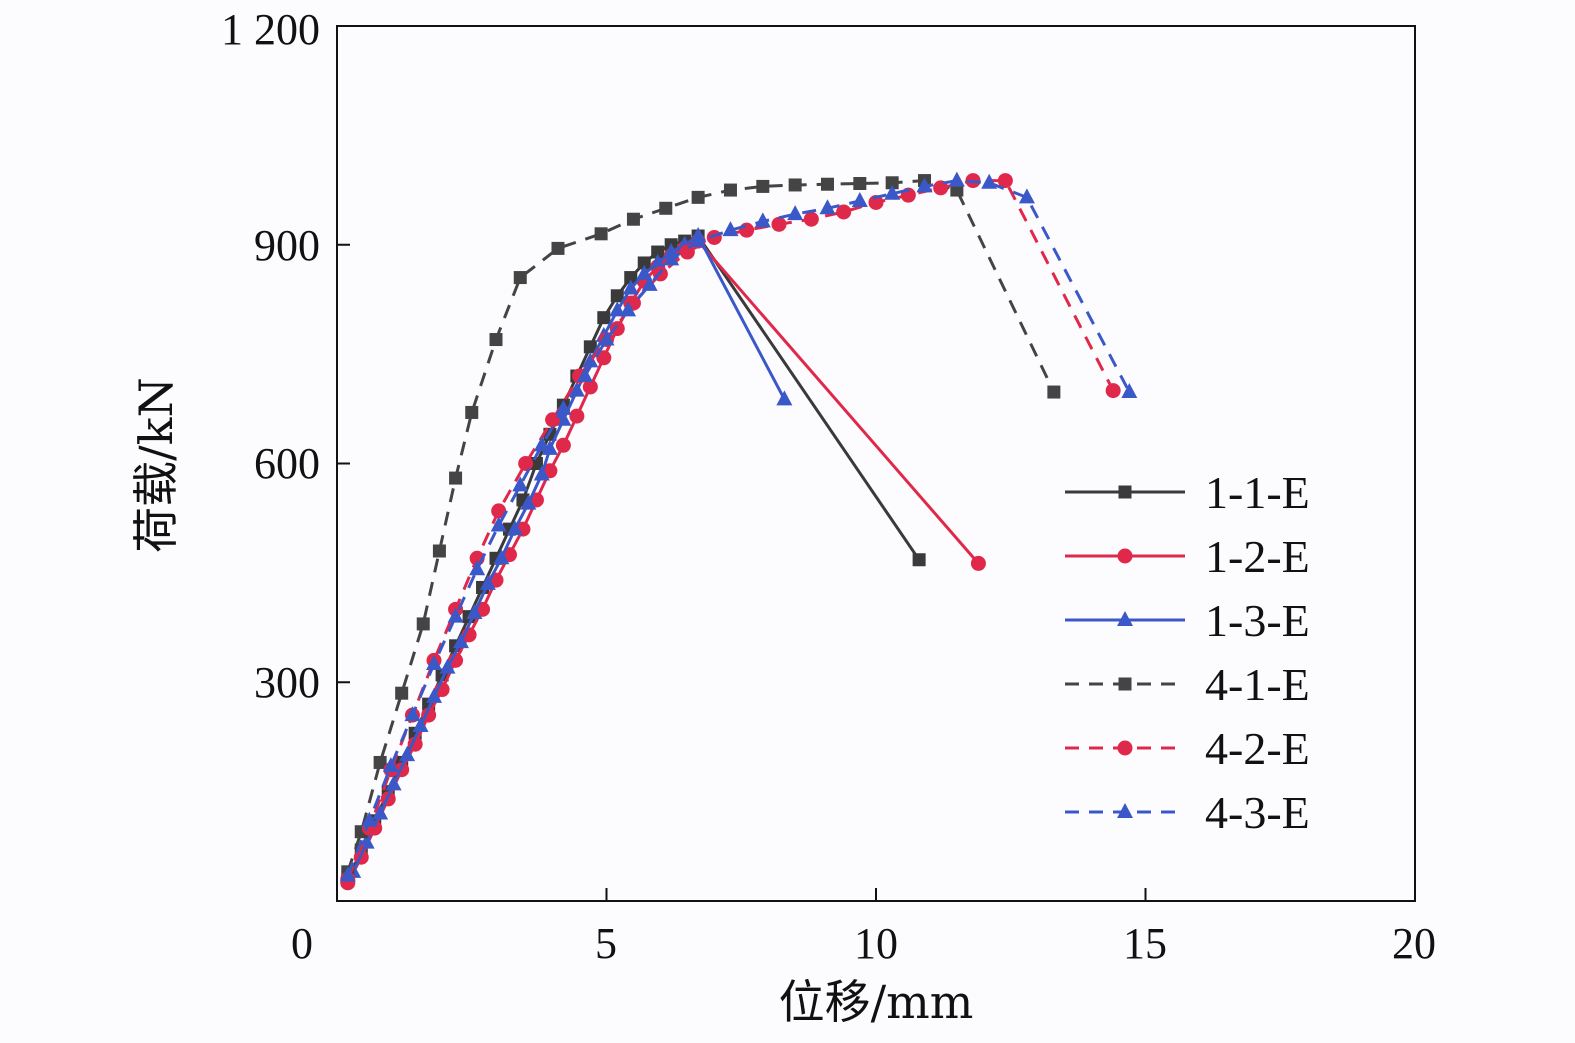 Image resolution: width=1575 pixels, height=1043 pixels. I want to click on legend-label: 4-2-E, so click(1257, 748).